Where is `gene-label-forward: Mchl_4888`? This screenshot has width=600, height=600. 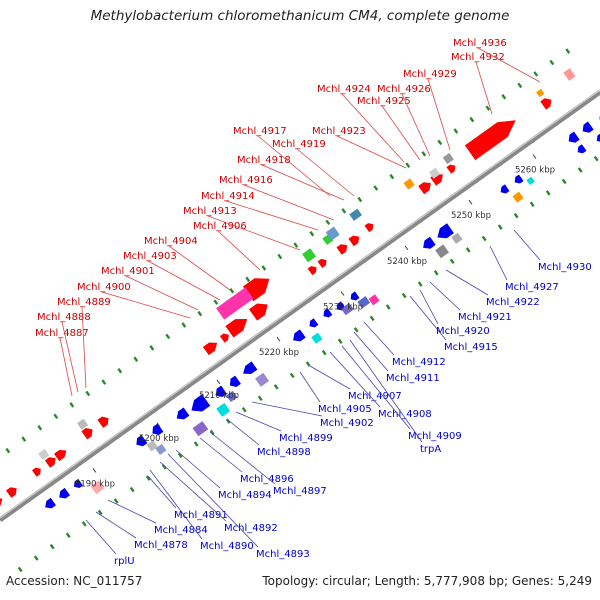 gene-label-forward: Mchl_4888 is located at coordinates (64, 317).